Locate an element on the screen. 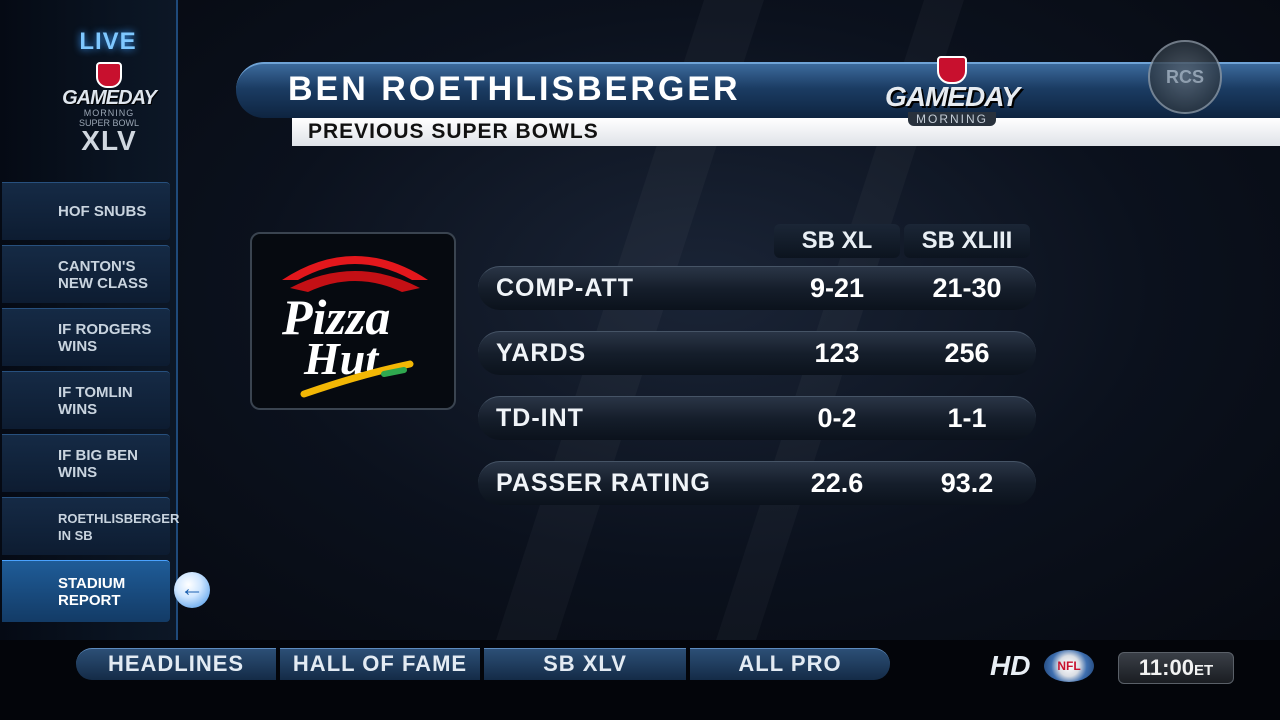  sidebar-item-label: IF RODGERS WINS is located at coordinates (105, 337).